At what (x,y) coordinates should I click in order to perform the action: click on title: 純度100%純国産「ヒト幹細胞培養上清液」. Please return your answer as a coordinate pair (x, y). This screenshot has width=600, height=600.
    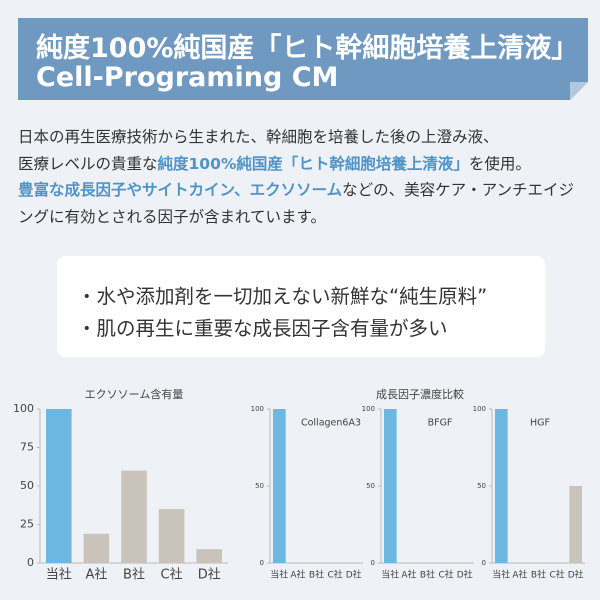
    Looking at the image, I should click on (307, 48).